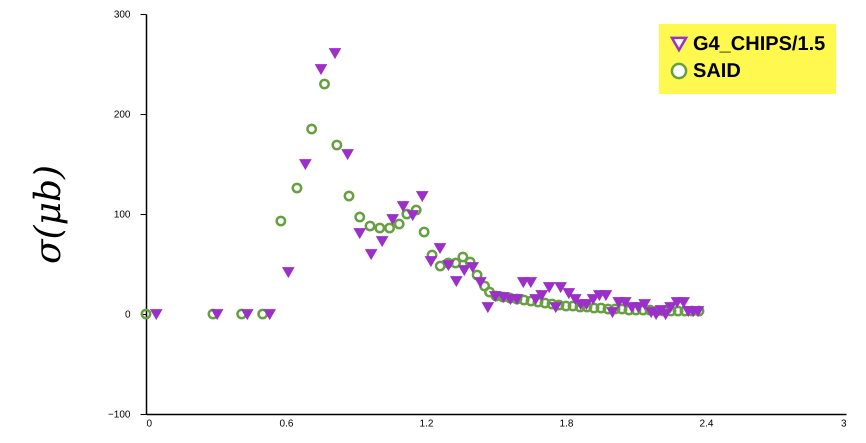 Image resolution: width=866 pixels, height=443 pixels. What do you see at coordinates (48, 214) in the screenshot?
I see `y-axis-title: σ(μb)` at bounding box center [48, 214].